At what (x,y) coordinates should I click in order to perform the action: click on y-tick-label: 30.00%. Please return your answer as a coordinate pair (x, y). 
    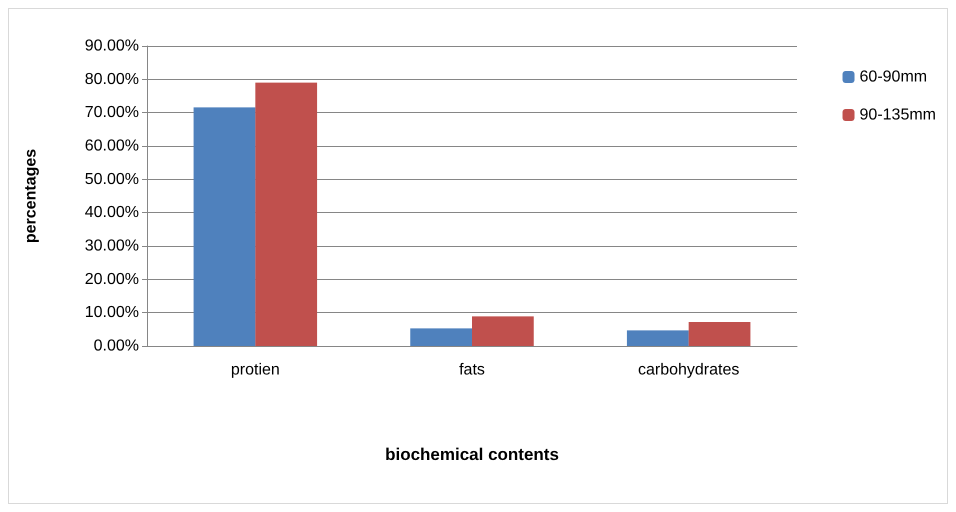
    Looking at the image, I should click on (111, 246).